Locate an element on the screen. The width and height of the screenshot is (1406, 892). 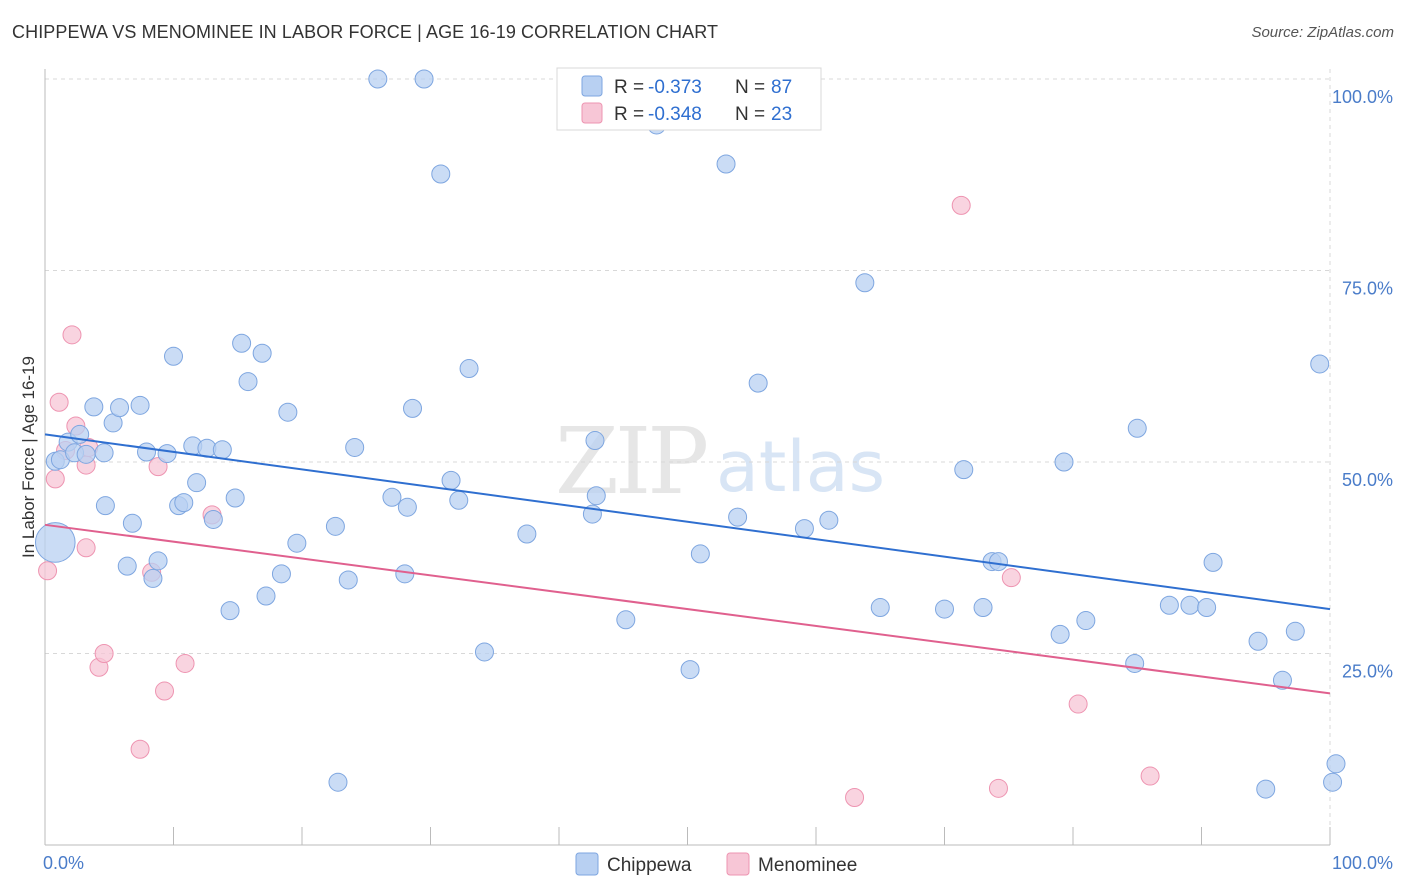
source-label: Source: ZipAtlas.com is located at coordinates (1322, 32).